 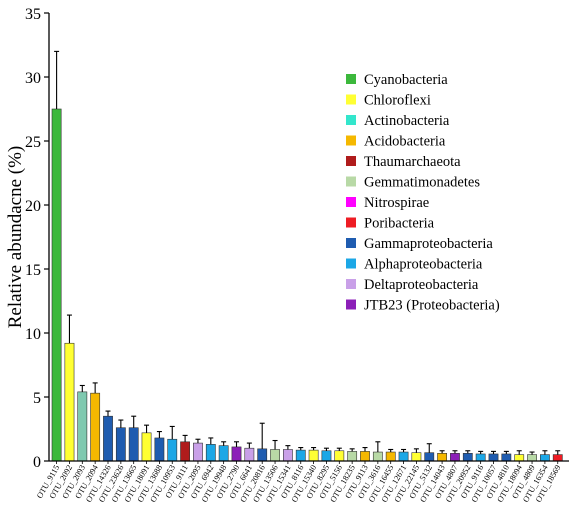 What do you see at coordinates (37, 462) in the screenshot?
I see `y-tick-label: 0` at bounding box center [37, 462].